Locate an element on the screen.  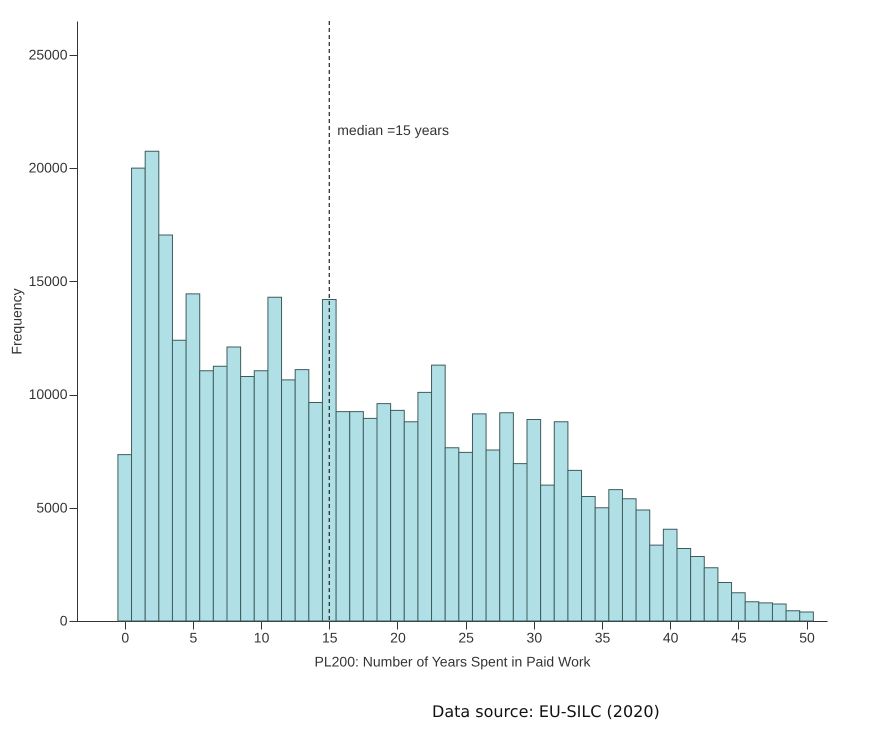
x-tick-label: 0 is located at coordinates (125, 638).